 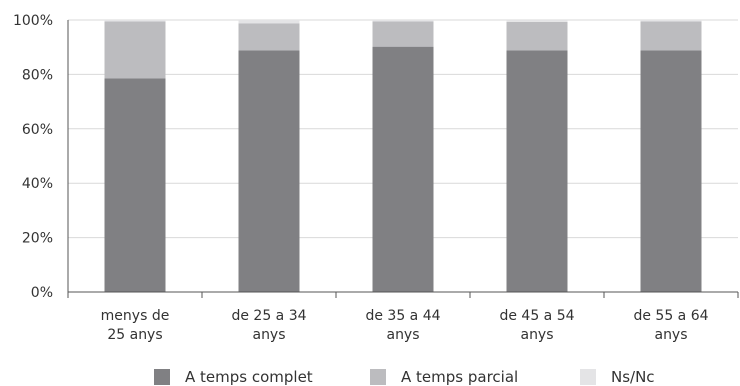 I want to click on y-tick-label: 100%, so click(x=33, y=21).